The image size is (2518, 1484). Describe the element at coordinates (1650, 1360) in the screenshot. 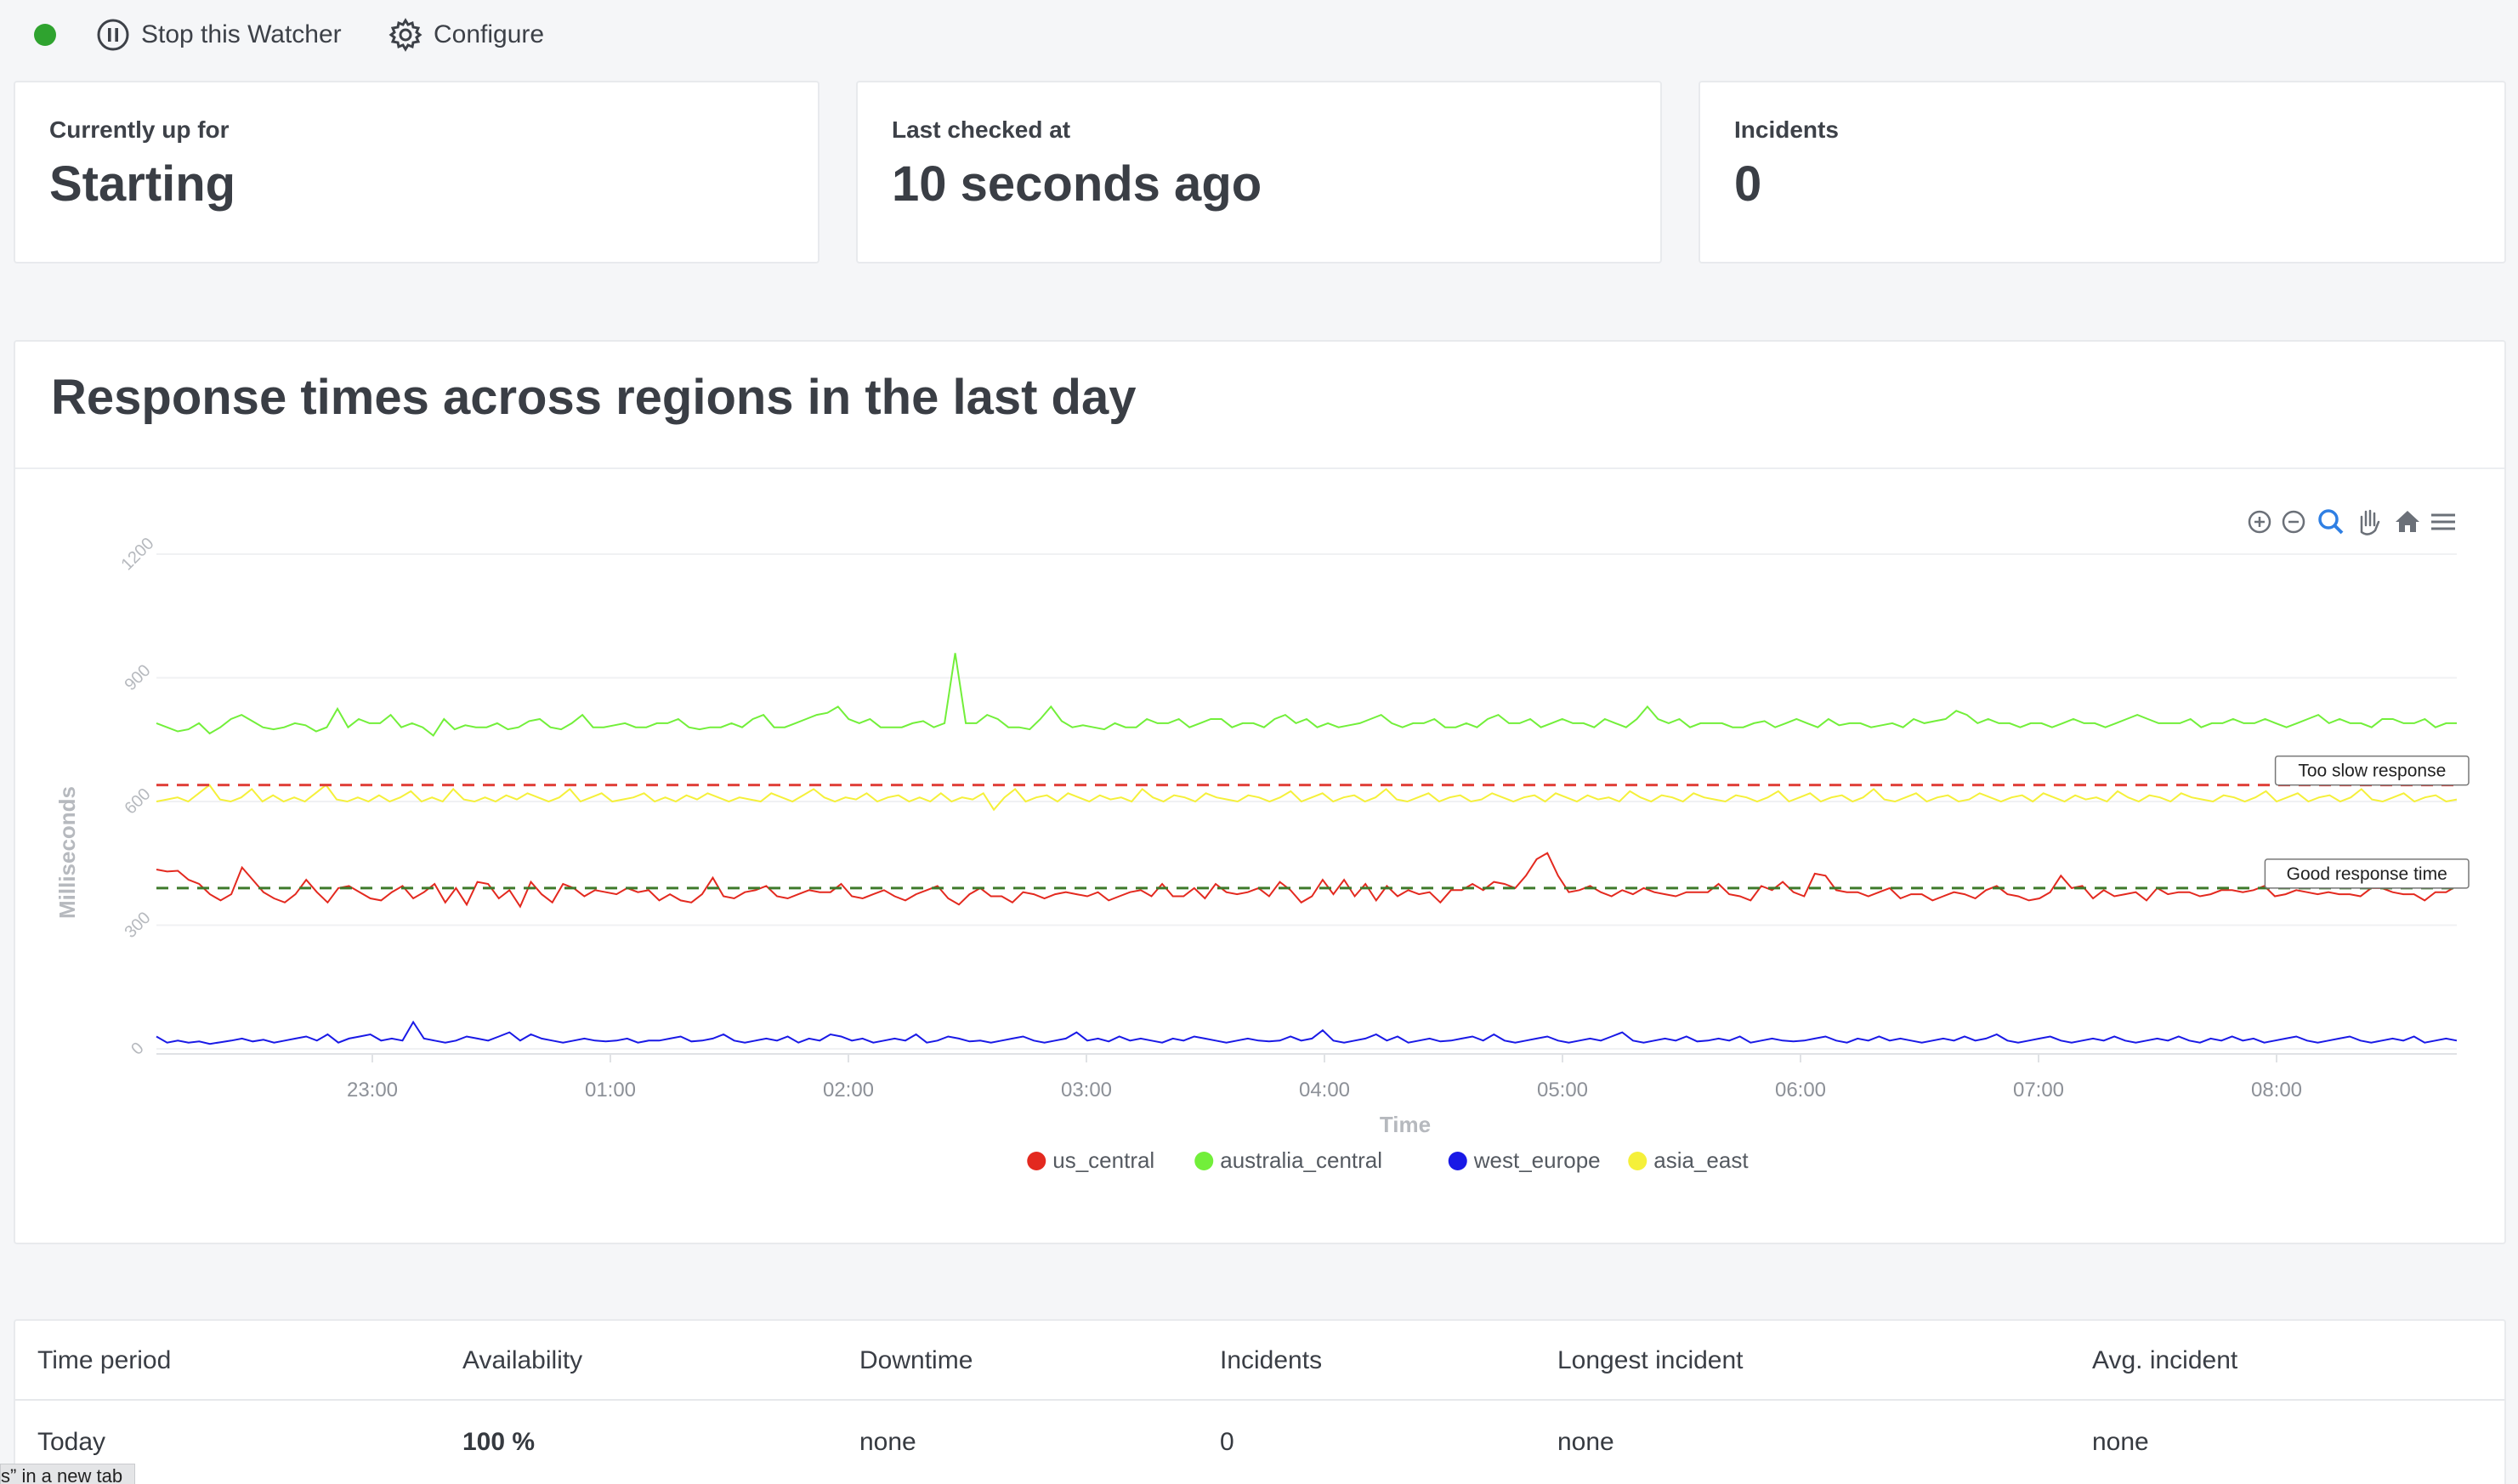

I see `header-longest-incident: Longest incident` at that location.